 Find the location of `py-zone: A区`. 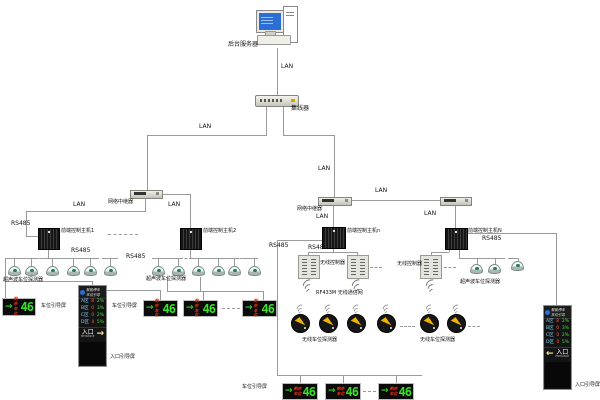

py-zone: A区 is located at coordinates (550, 322).